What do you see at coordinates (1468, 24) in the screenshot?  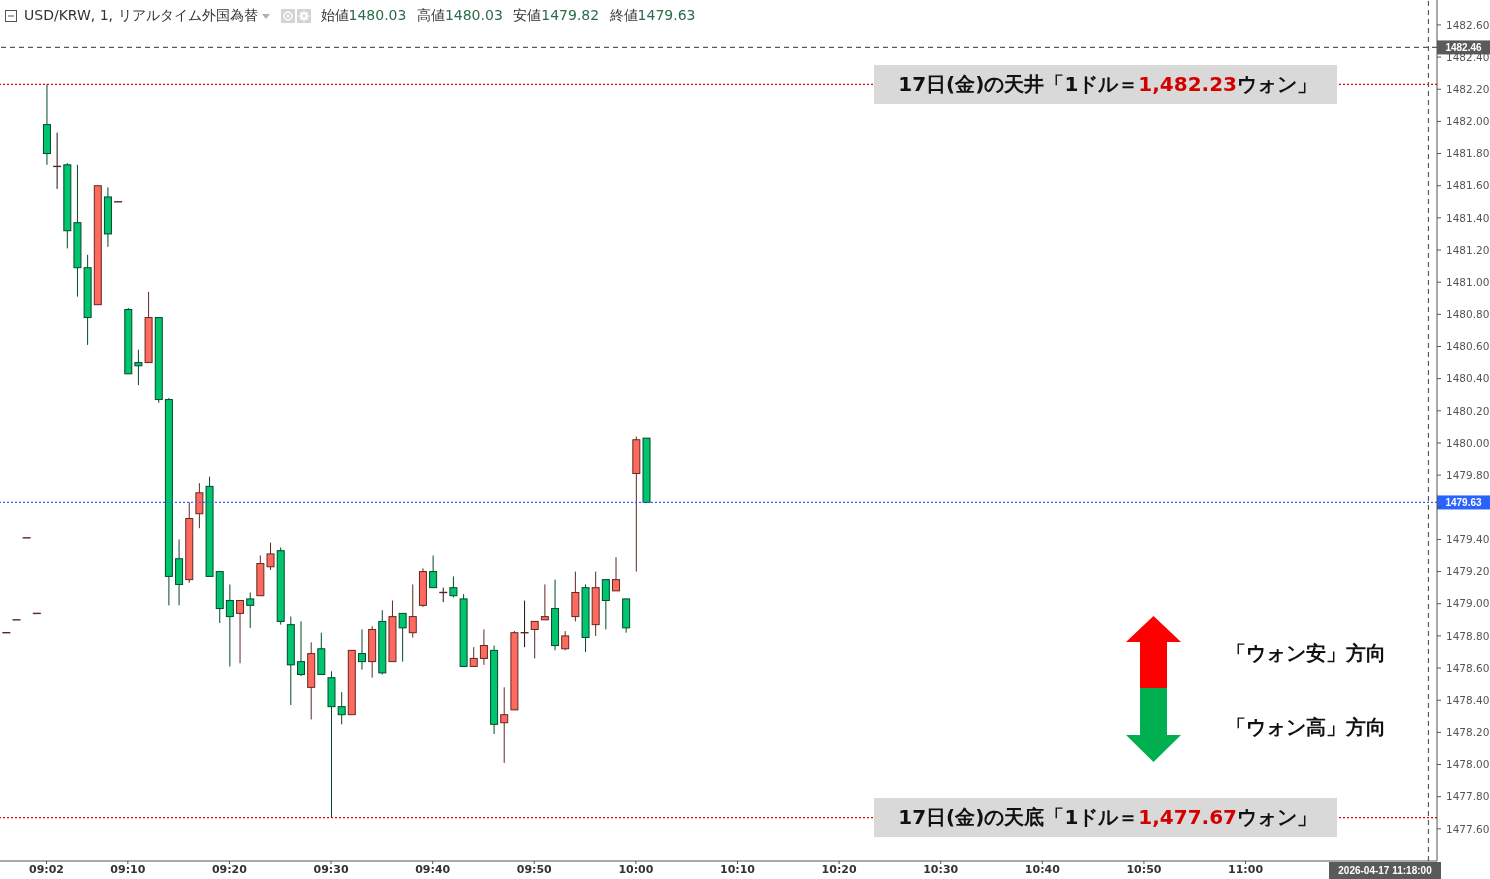 I see `y-tick-label: 1482.60` at bounding box center [1468, 24].